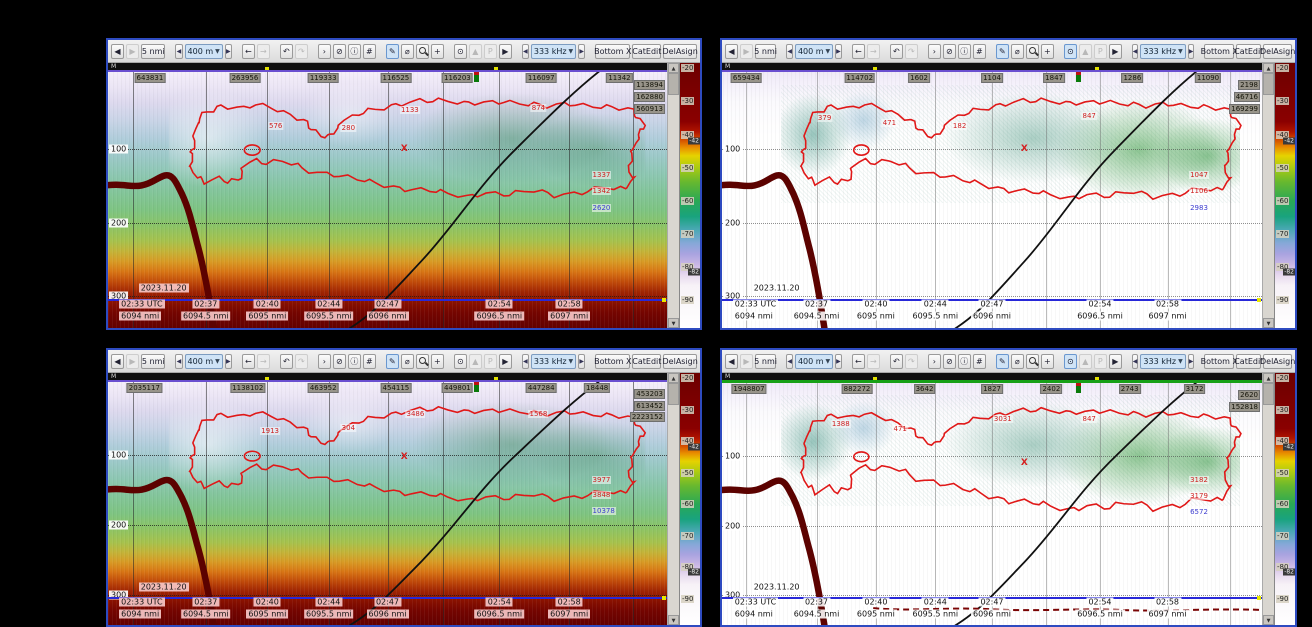 This screenshot has width=1312, height=627. Describe the element at coordinates (1017, 361) in the screenshot. I see `erase-tool-button: ⌀` at that location.